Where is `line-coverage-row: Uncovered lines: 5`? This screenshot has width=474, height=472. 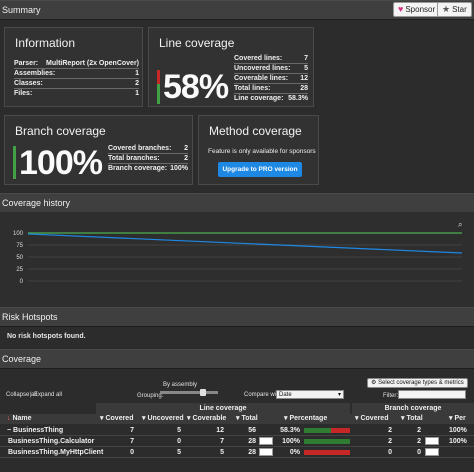 line-coverage-row: Uncovered lines: 5 is located at coordinates (271, 69).